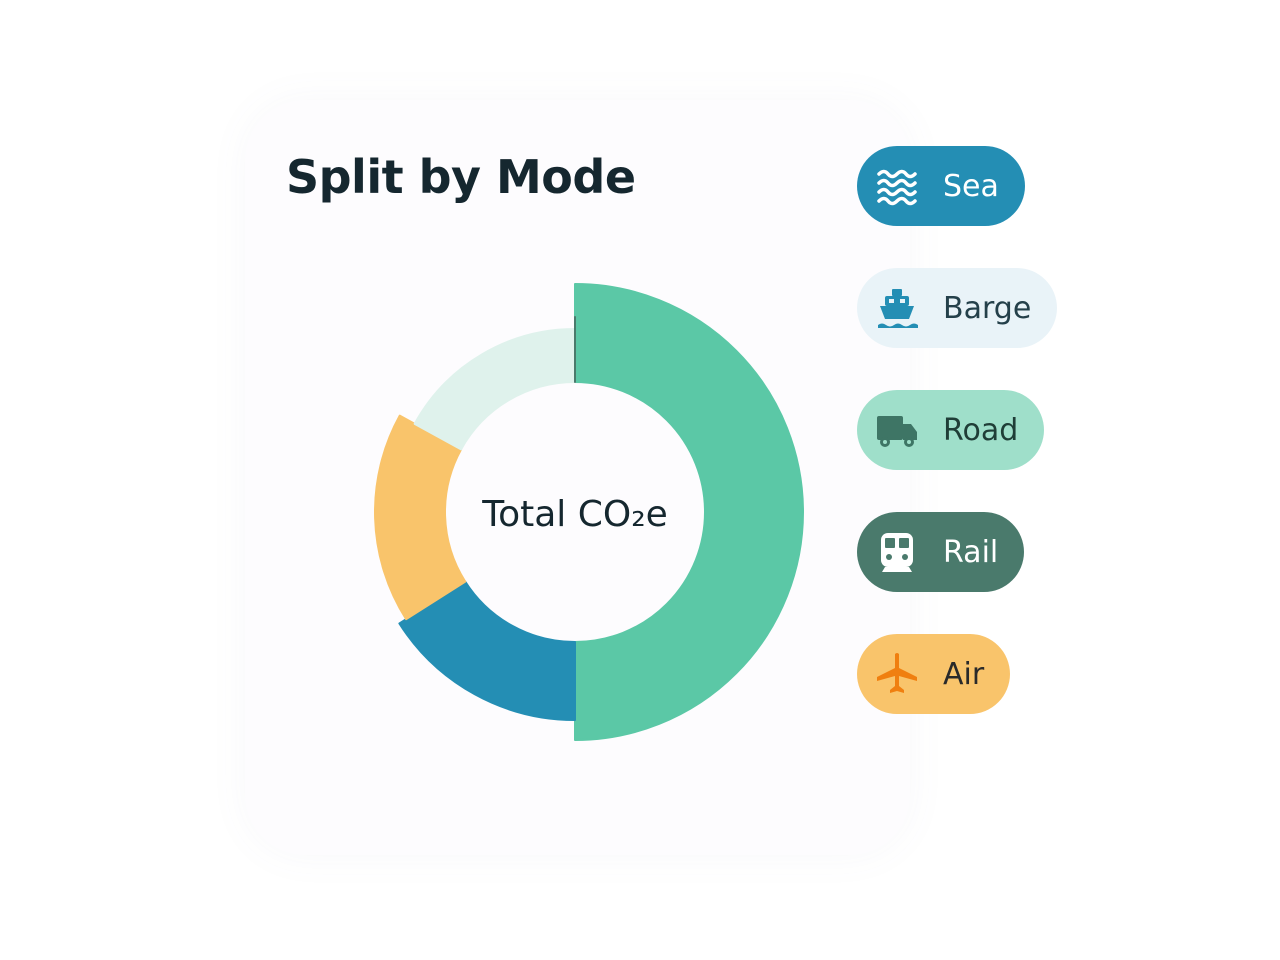 The width and height of the screenshot is (1280, 960). I want to click on legend-label: Barge, so click(987, 308).